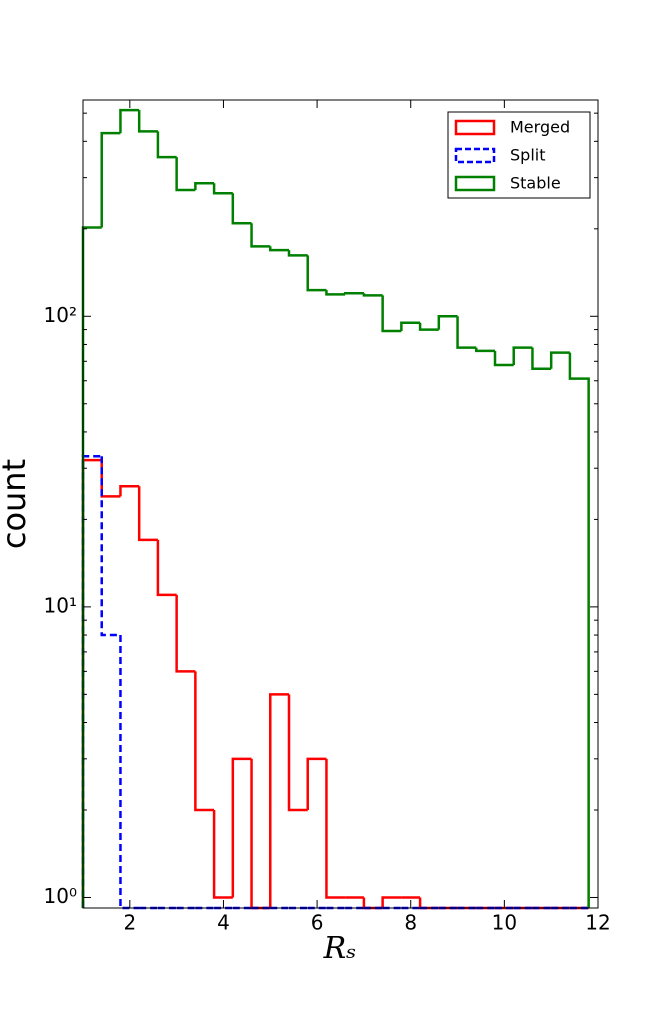 The width and height of the screenshot is (664, 1014). I want to click on x-tick-label: 6, so click(317, 923).